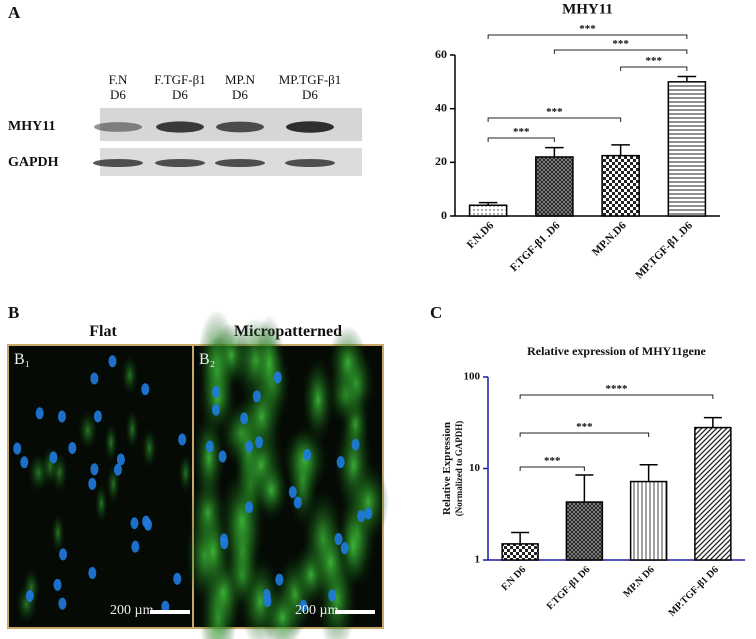 The height and width of the screenshot is (639, 756). Describe the element at coordinates (118, 79) in the screenshot. I see `lane-label: F.N` at that location.